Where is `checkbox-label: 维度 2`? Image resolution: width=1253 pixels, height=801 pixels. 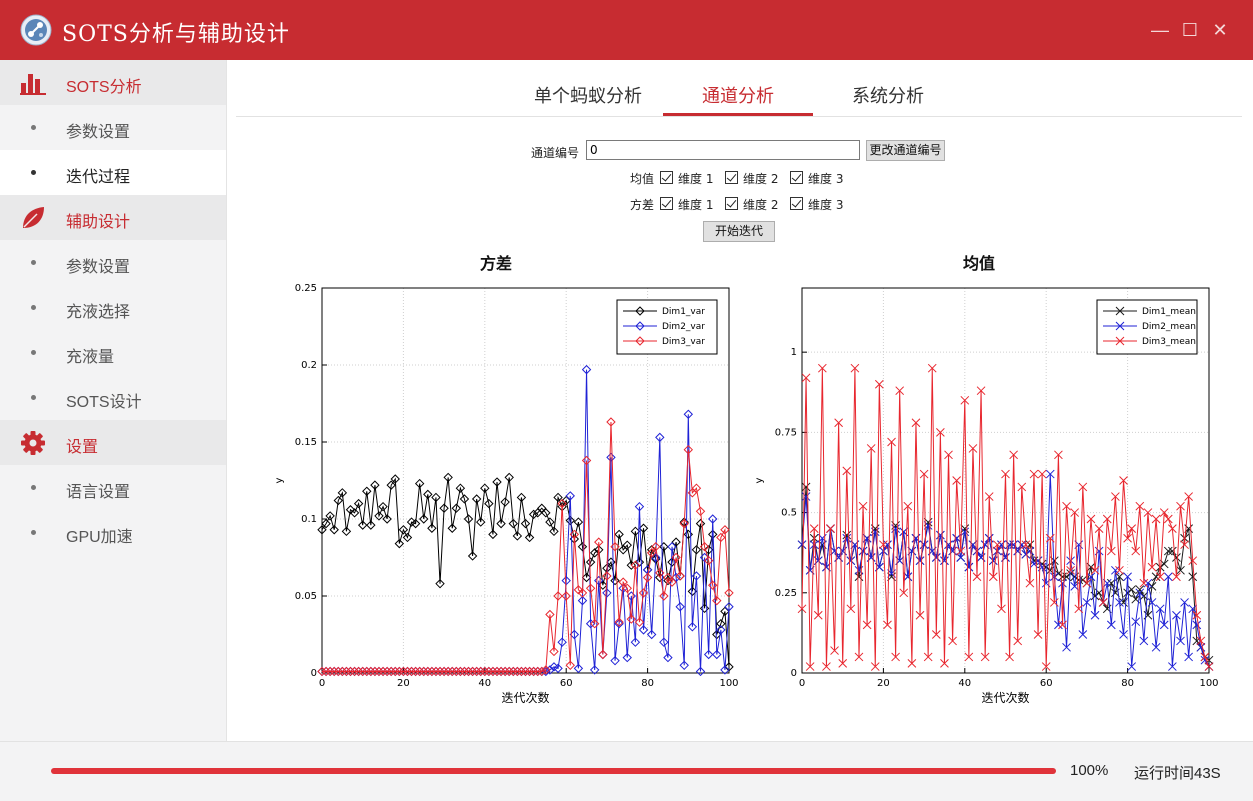 checkbox-label: 维度 2 is located at coordinates (761, 179).